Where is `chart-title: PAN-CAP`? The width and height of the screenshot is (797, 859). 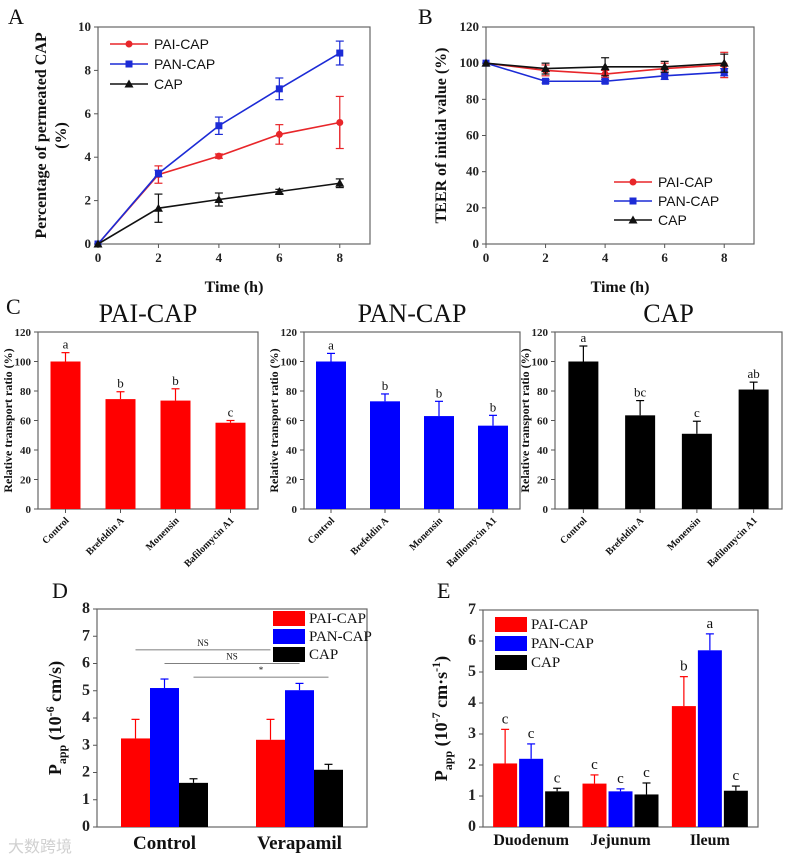 chart-title: PAN-CAP is located at coordinates (412, 313).